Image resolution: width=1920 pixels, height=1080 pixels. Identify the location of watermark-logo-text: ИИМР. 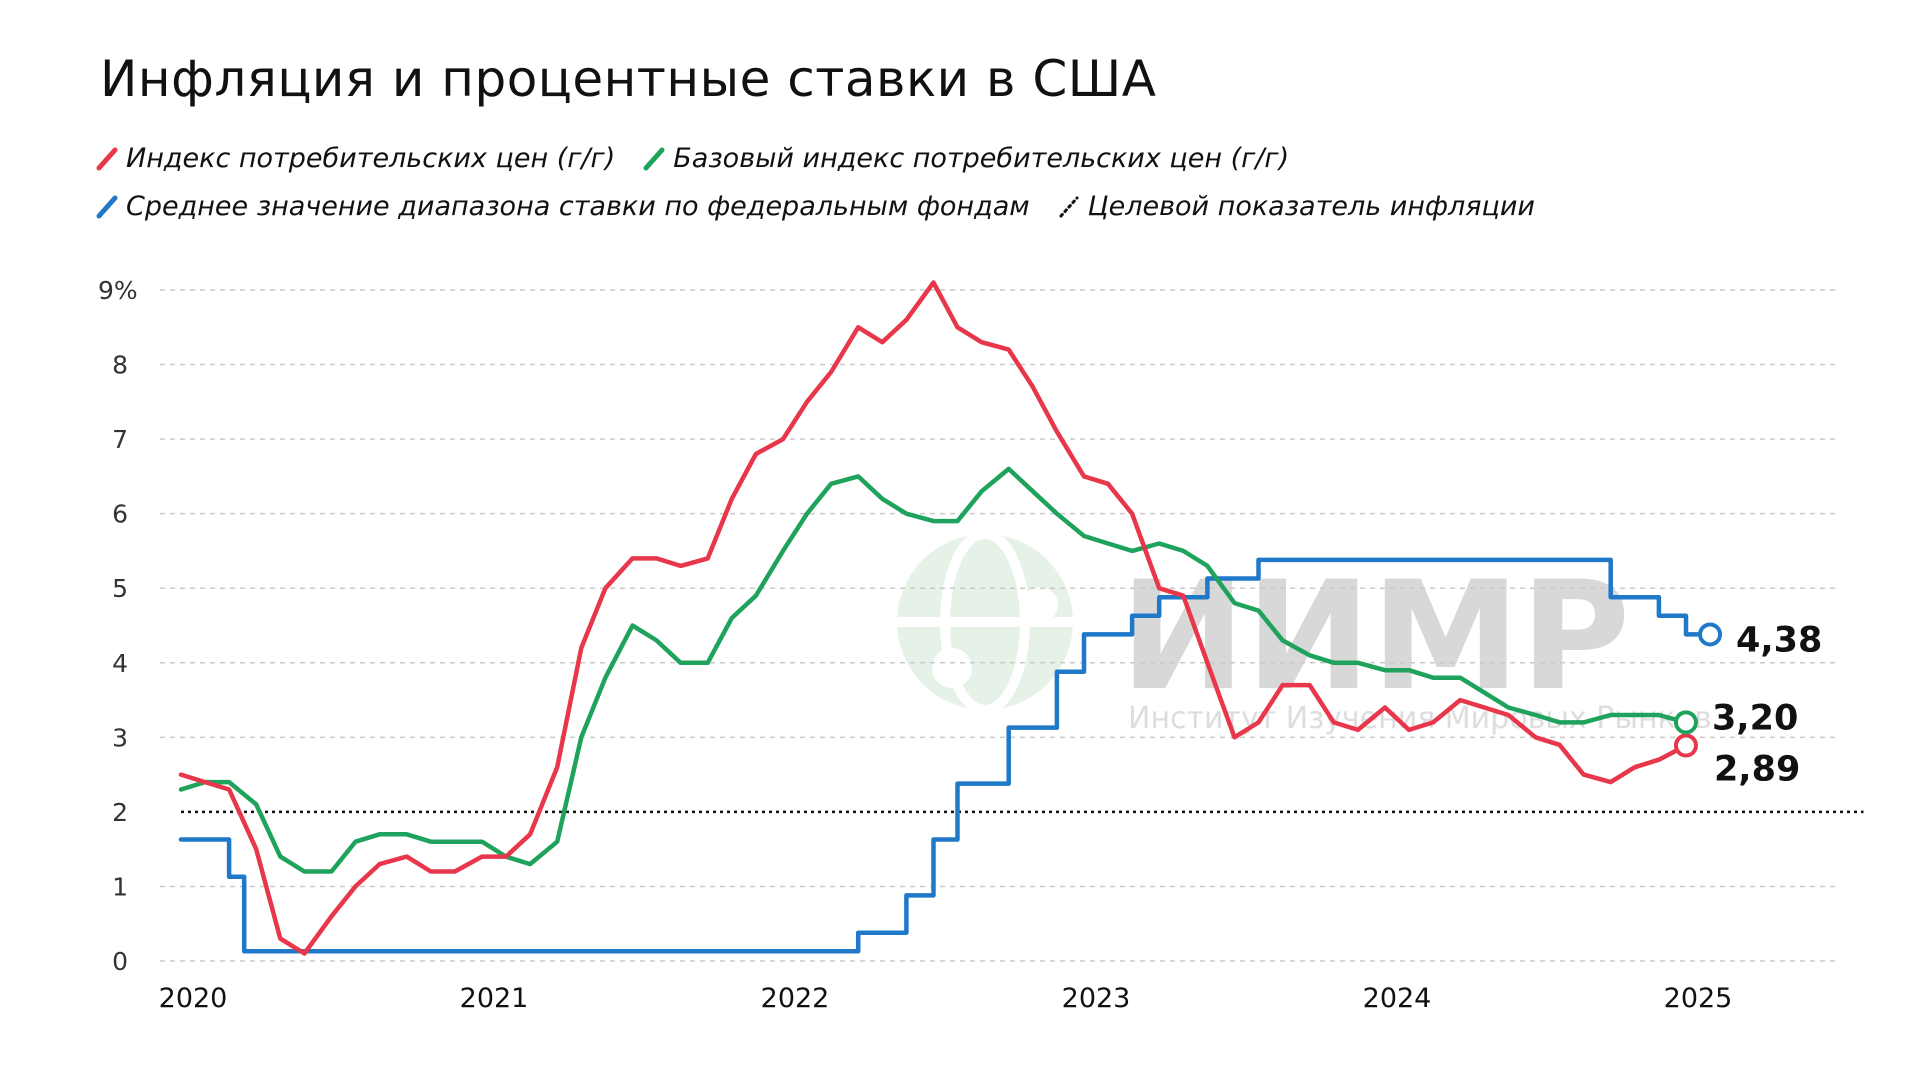
(1375, 637).